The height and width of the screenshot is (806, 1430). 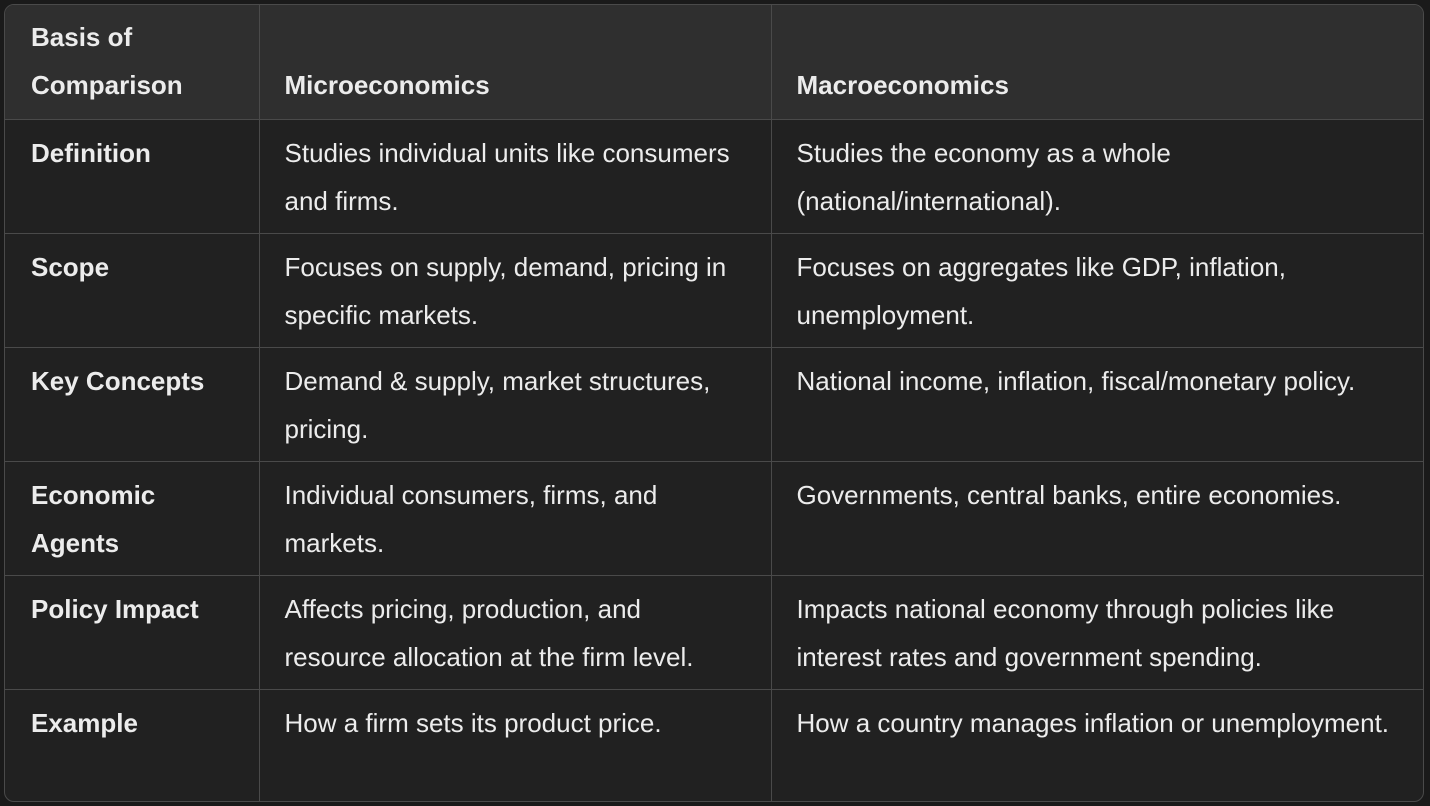 What do you see at coordinates (132, 176) in the screenshot?
I see `row-label-definition: Definition` at bounding box center [132, 176].